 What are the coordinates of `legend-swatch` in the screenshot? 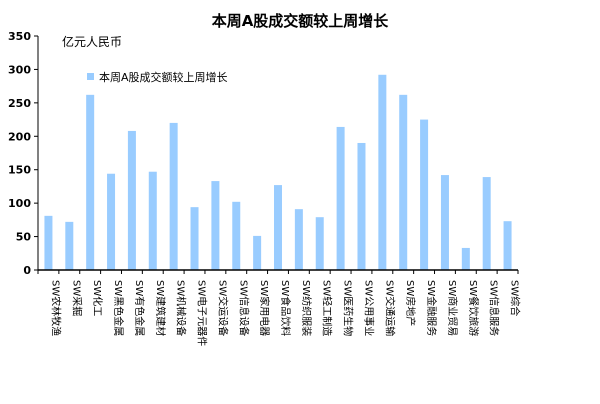 It's located at (90, 76).